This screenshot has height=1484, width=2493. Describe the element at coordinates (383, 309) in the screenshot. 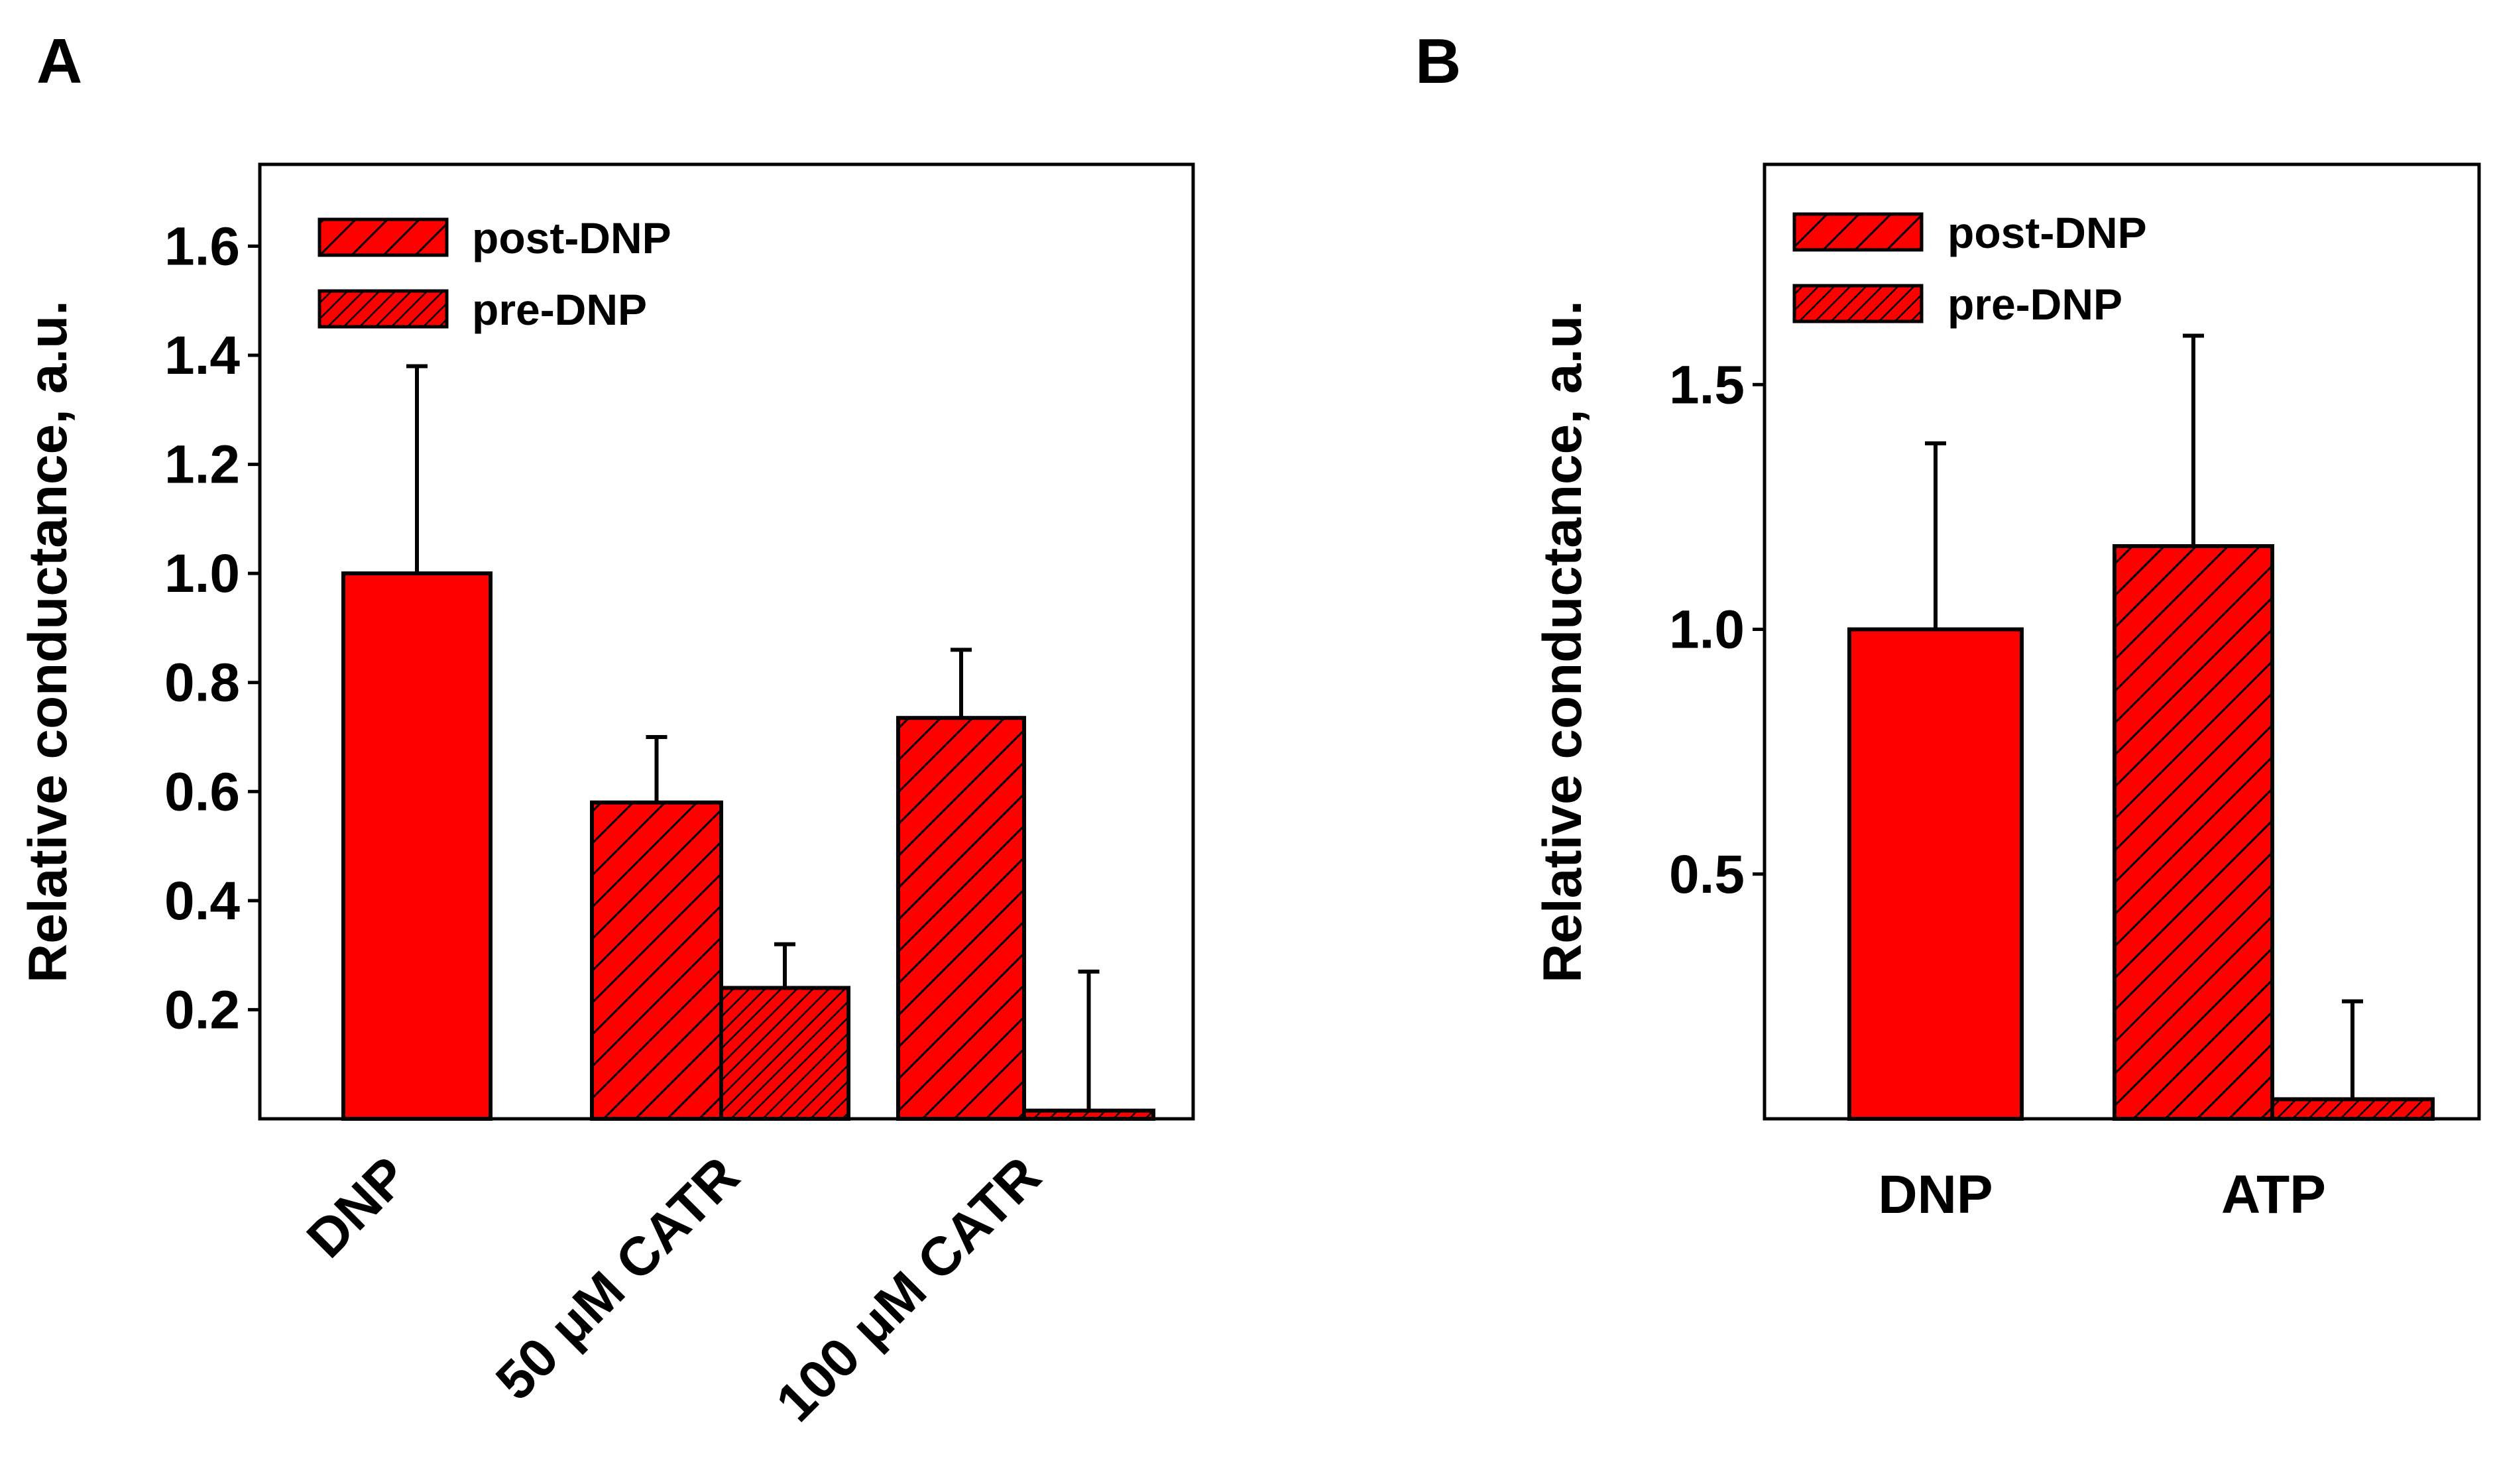

I see `panel-a-legend-swatch-pre-dnp` at that location.